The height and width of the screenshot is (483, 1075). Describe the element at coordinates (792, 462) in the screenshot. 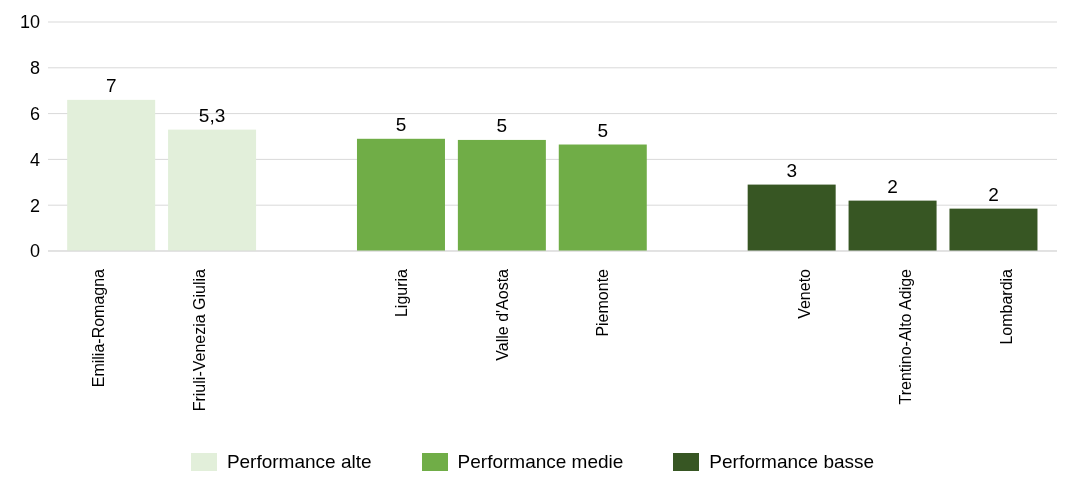

I see `legend-label: Performance basse` at that location.